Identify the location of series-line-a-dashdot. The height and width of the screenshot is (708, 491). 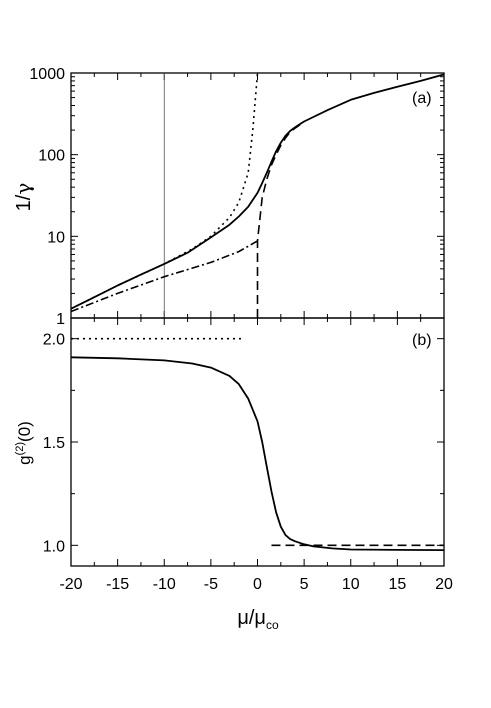
(164, 276).